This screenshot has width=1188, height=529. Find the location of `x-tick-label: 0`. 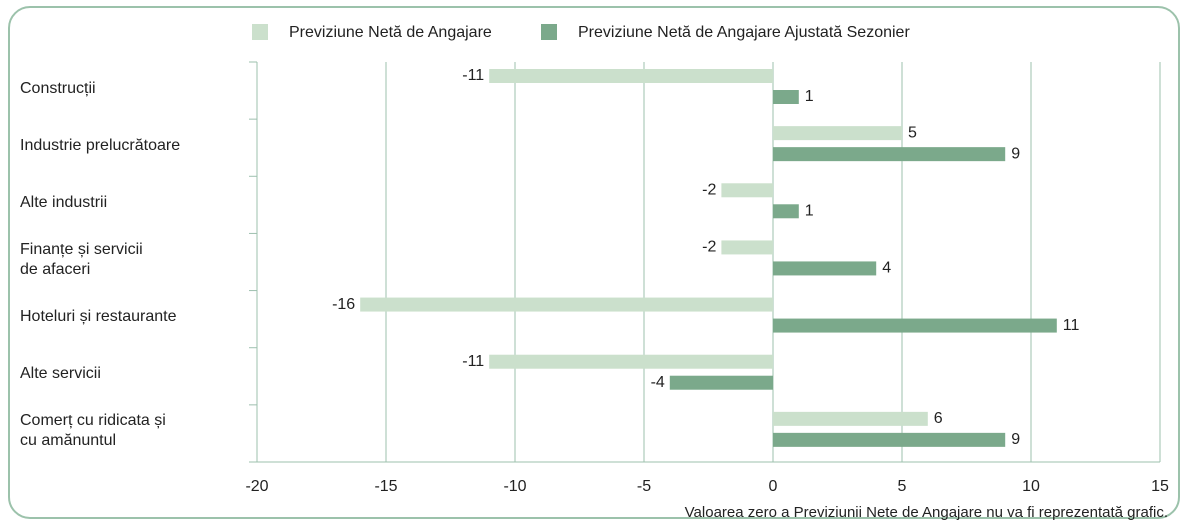

x-tick-label: 0 is located at coordinates (773, 486).